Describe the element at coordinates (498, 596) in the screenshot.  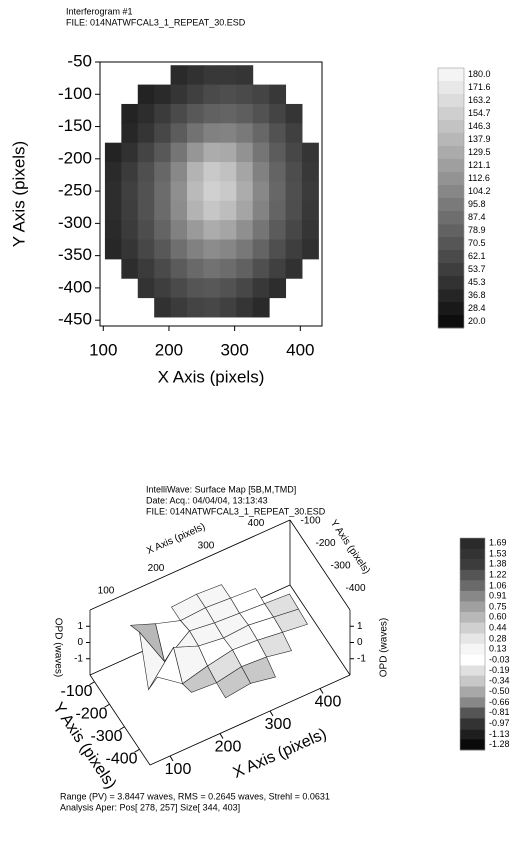
I see `colorbar-label: 0.91` at that location.